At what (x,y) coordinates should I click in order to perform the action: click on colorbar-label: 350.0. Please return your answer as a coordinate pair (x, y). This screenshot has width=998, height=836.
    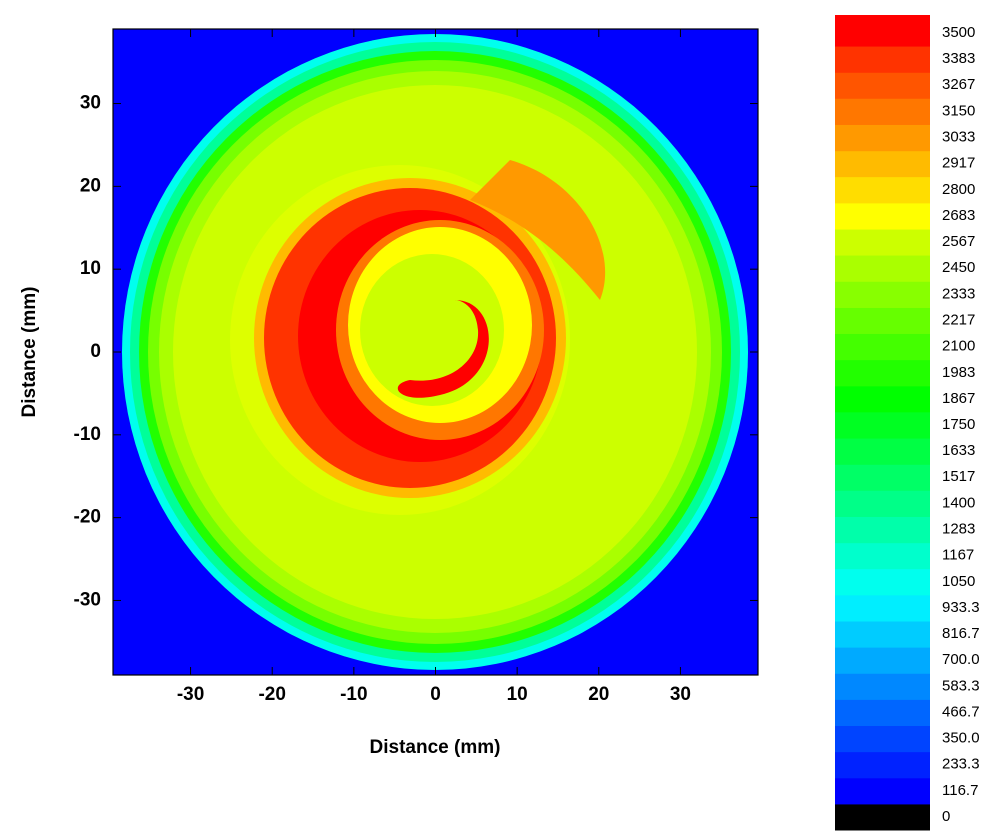
    Looking at the image, I should click on (961, 738).